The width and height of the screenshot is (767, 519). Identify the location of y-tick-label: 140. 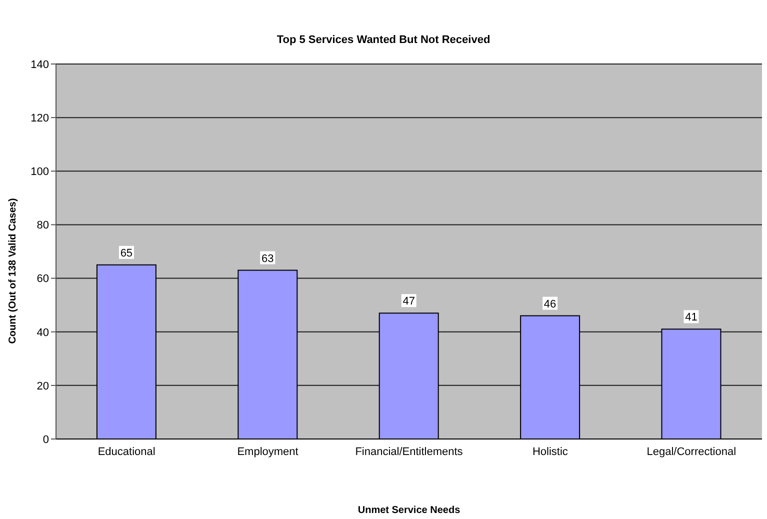
(39, 64).